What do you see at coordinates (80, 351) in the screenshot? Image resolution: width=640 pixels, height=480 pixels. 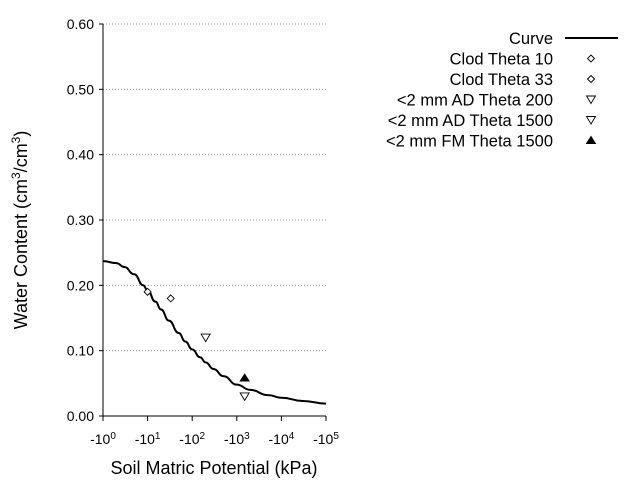 I see `y-tick-label: 0.10` at bounding box center [80, 351].